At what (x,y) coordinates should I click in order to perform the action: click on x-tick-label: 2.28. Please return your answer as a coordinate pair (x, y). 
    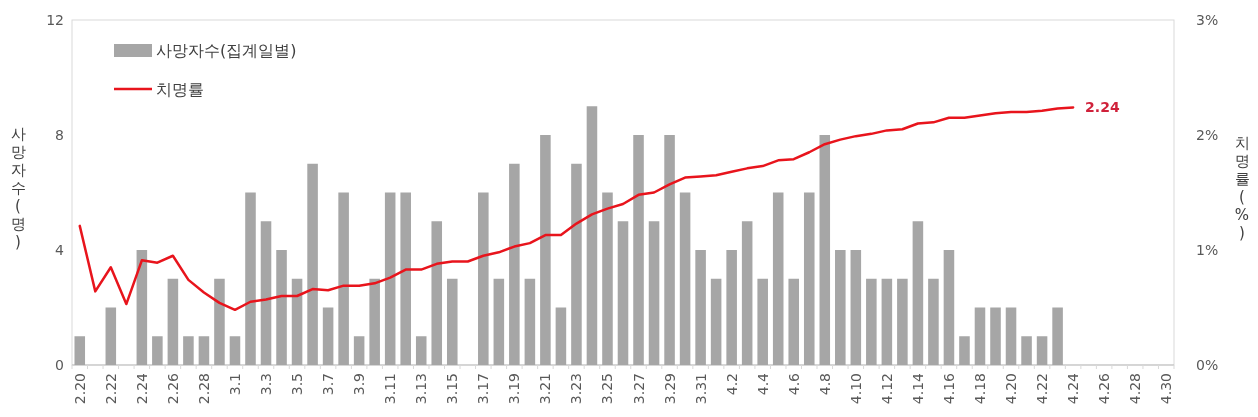
    Looking at the image, I should click on (203, 389).